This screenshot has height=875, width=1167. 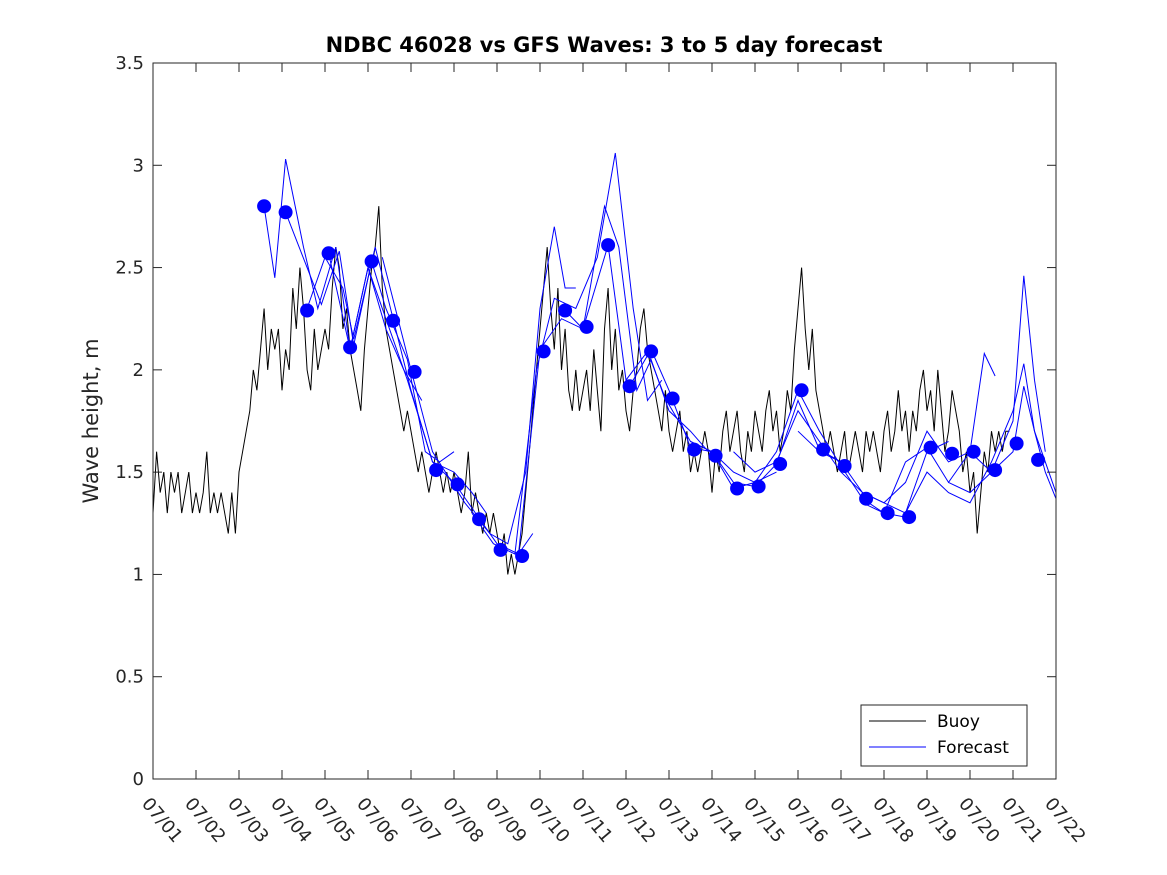 What do you see at coordinates (91, 420) in the screenshot?
I see `y-axis-title: Wave height, m` at bounding box center [91, 420].